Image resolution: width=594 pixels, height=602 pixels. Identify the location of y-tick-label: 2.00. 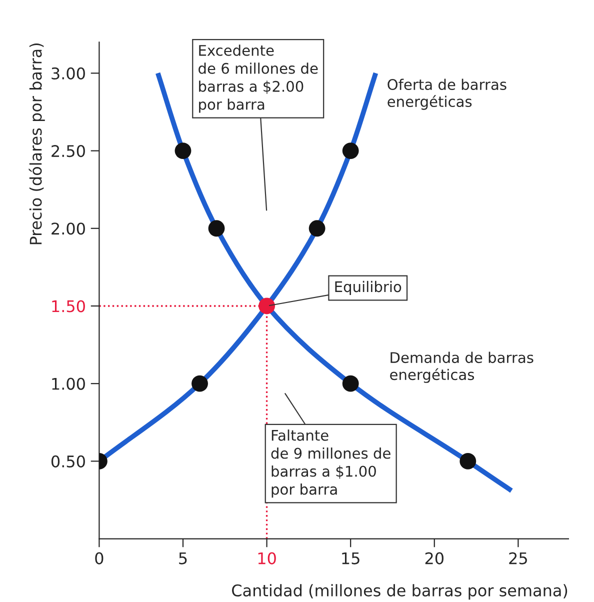
(68, 228).